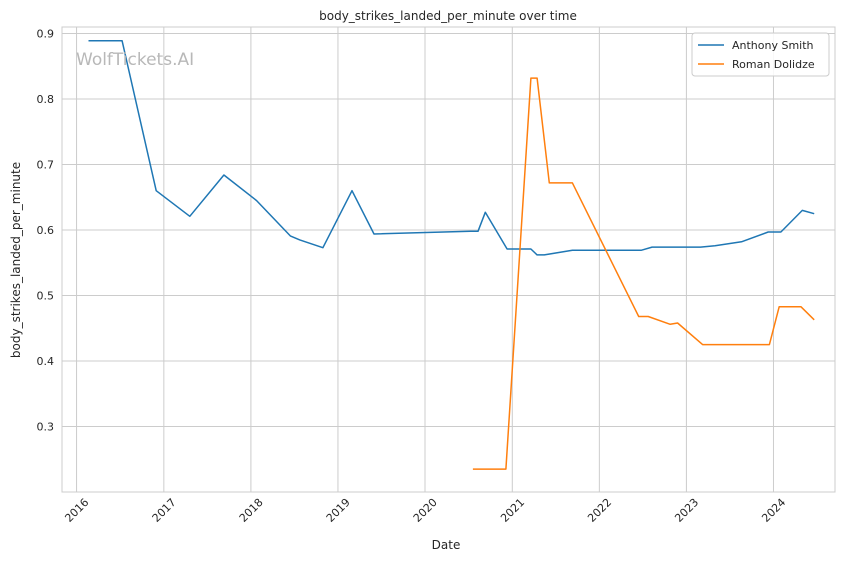  I want to click on y-axis-label: body_strikes_landed_per_minute, so click(16, 260).